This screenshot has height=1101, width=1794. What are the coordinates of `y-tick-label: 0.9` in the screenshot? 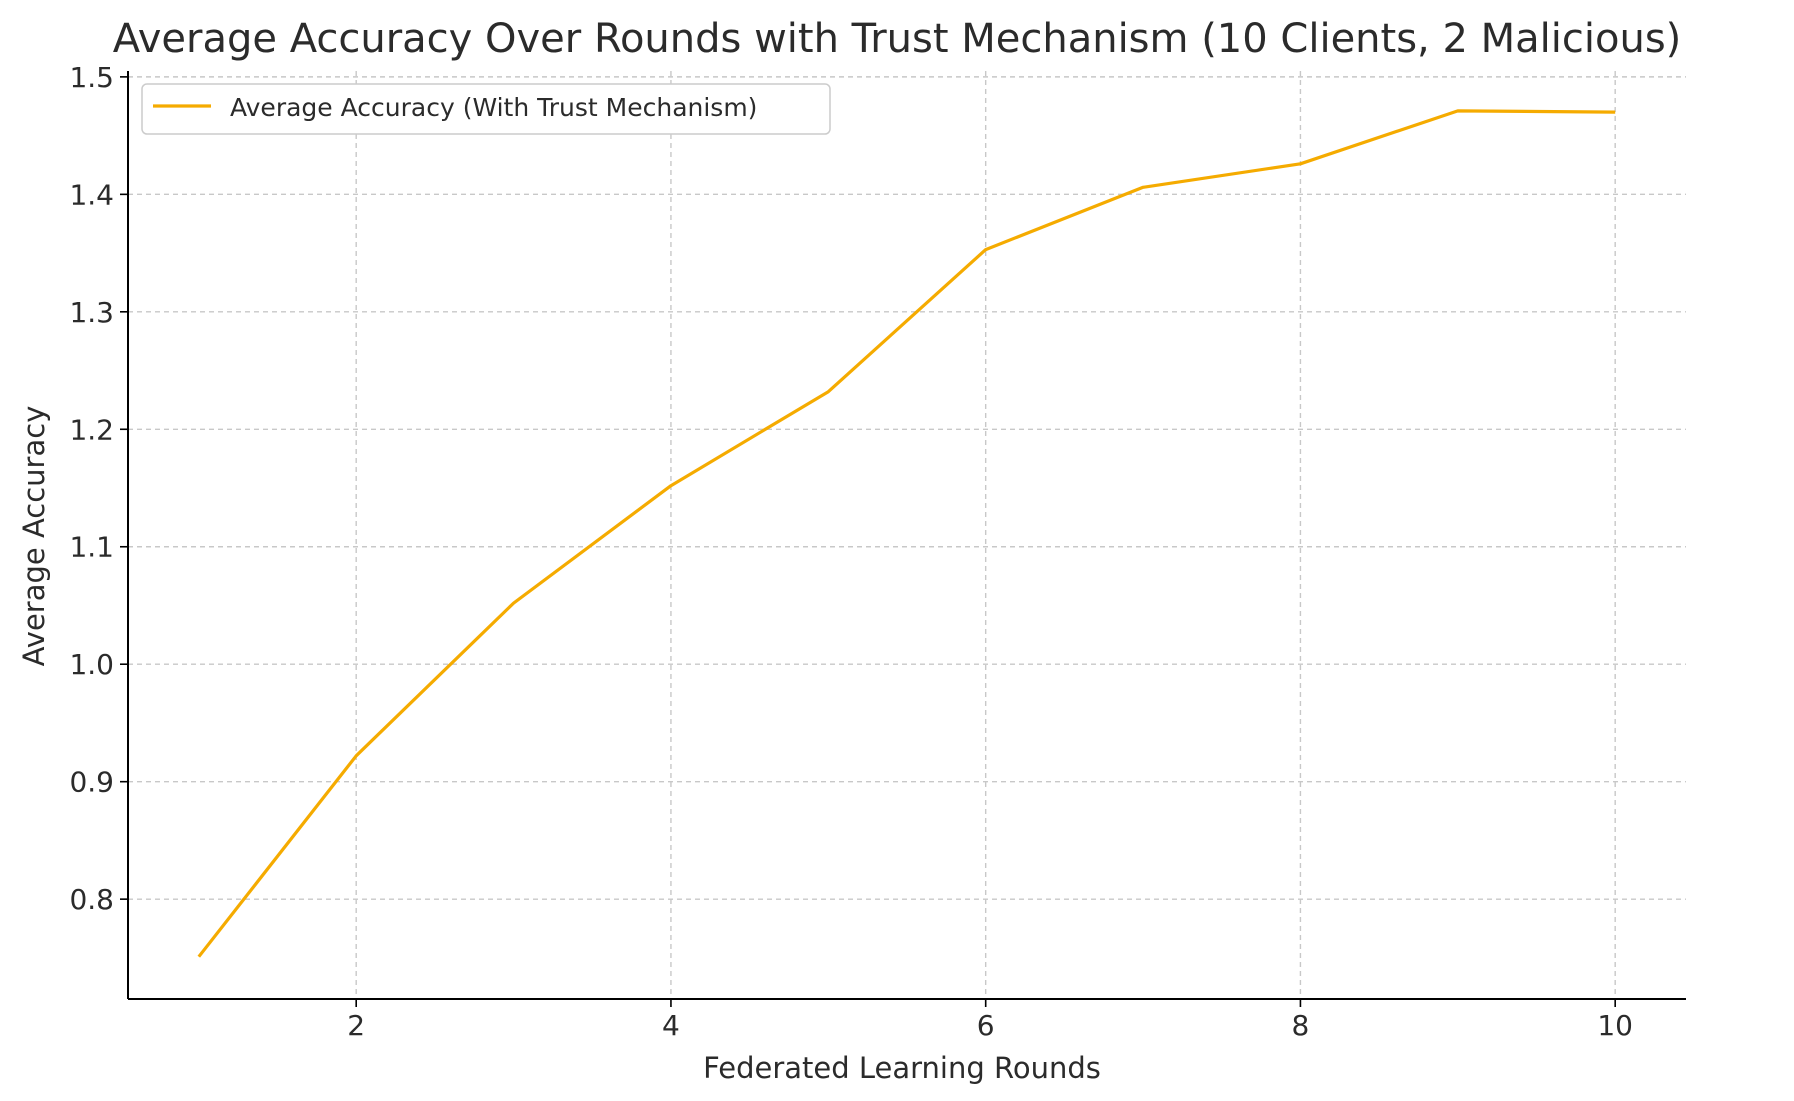 It's located at (91, 782).